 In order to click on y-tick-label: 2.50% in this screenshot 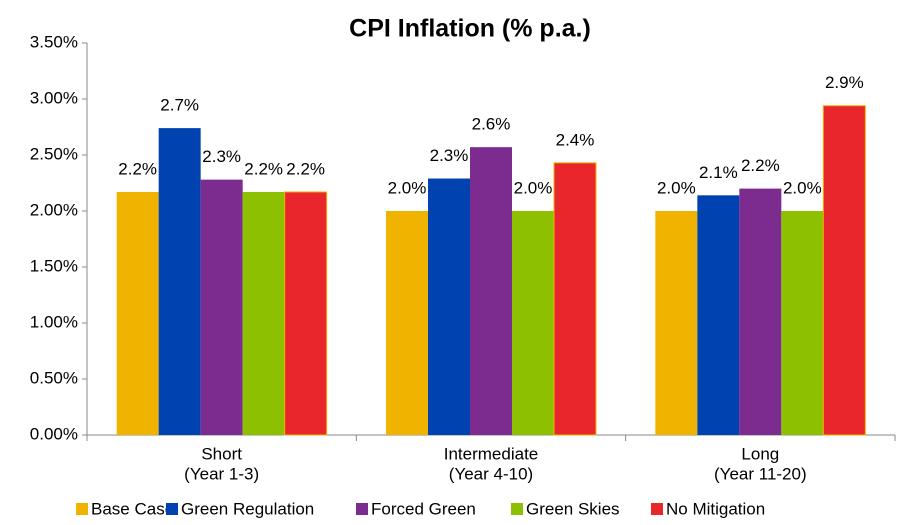, I will do `click(54, 153)`.